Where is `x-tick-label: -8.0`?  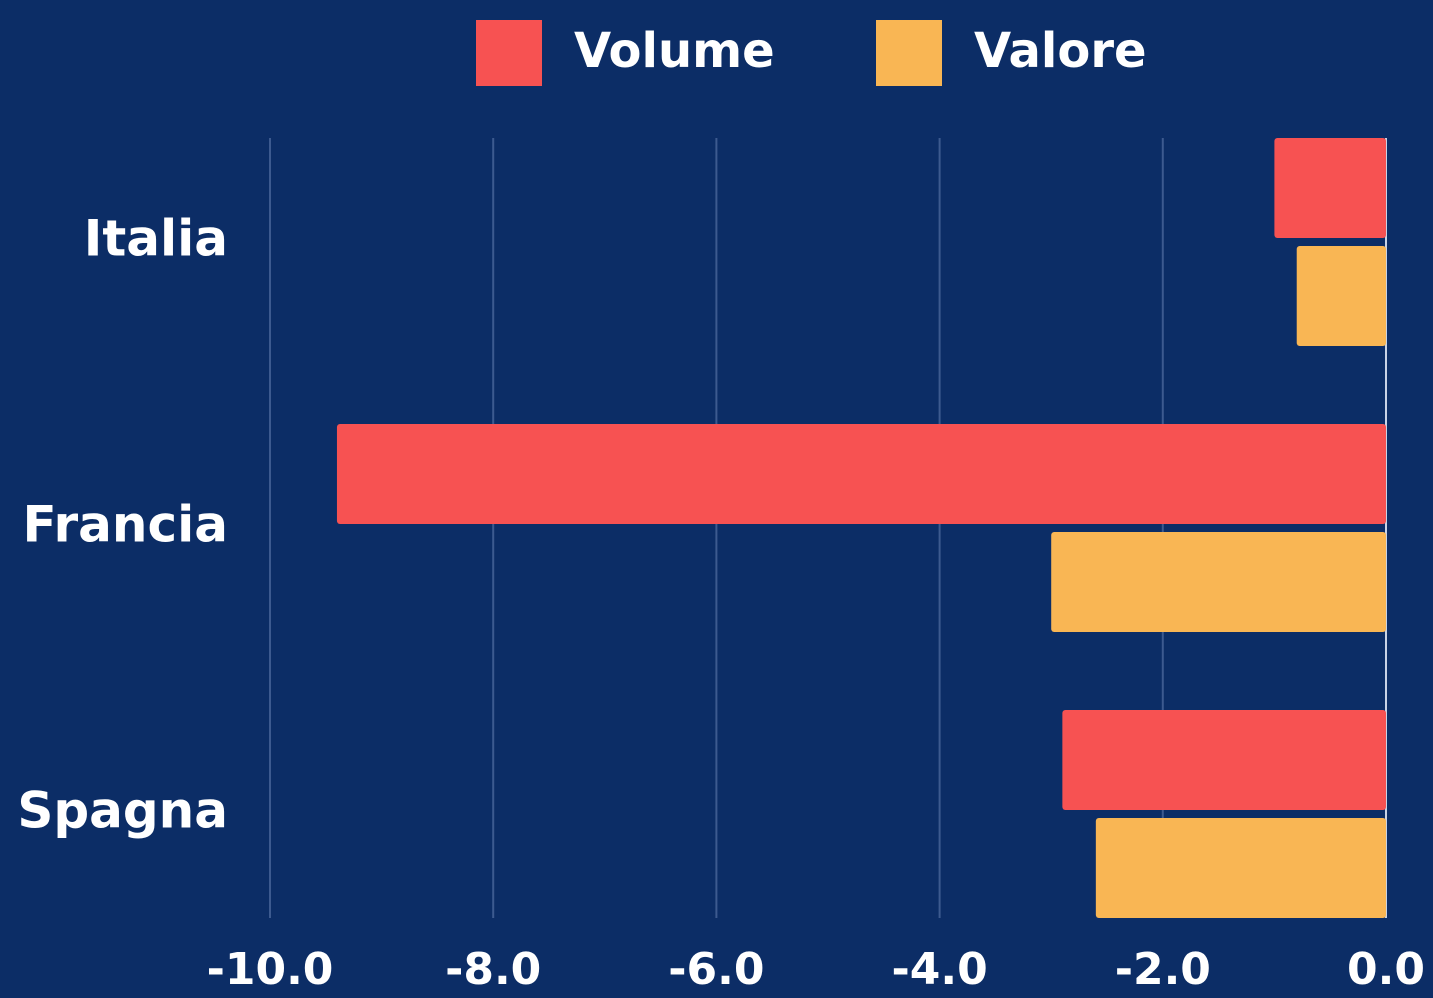
x-tick-label: -8.0 is located at coordinates (493, 969).